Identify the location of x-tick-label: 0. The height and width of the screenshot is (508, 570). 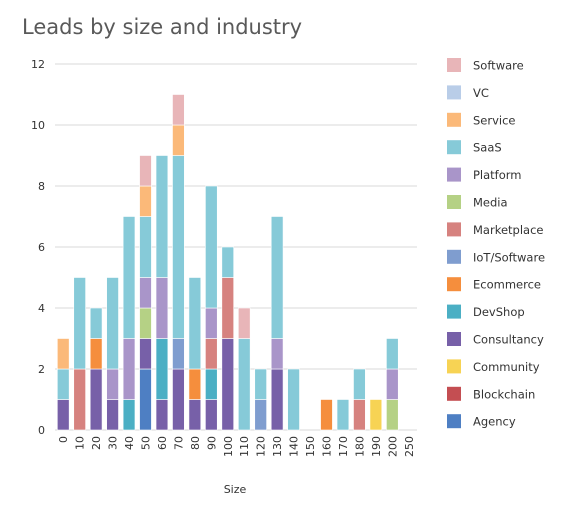
(63, 439).